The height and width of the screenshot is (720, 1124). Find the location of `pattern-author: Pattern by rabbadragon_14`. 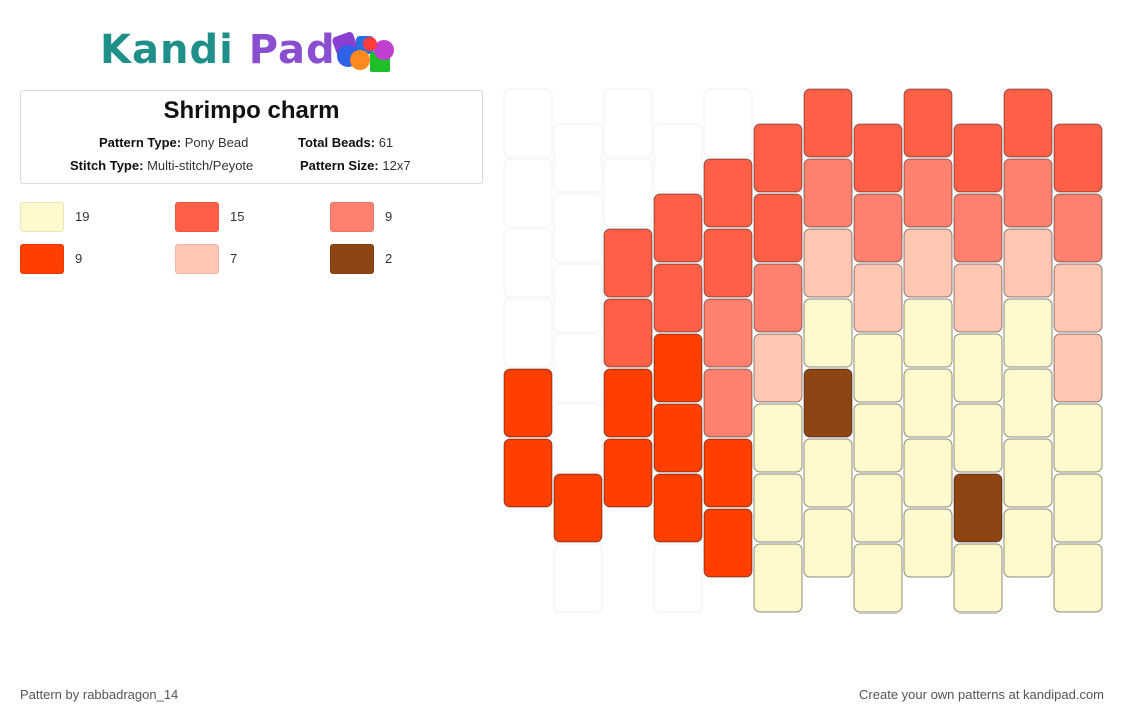

pattern-author: Pattern by rabbadragon_14 is located at coordinates (99, 694).